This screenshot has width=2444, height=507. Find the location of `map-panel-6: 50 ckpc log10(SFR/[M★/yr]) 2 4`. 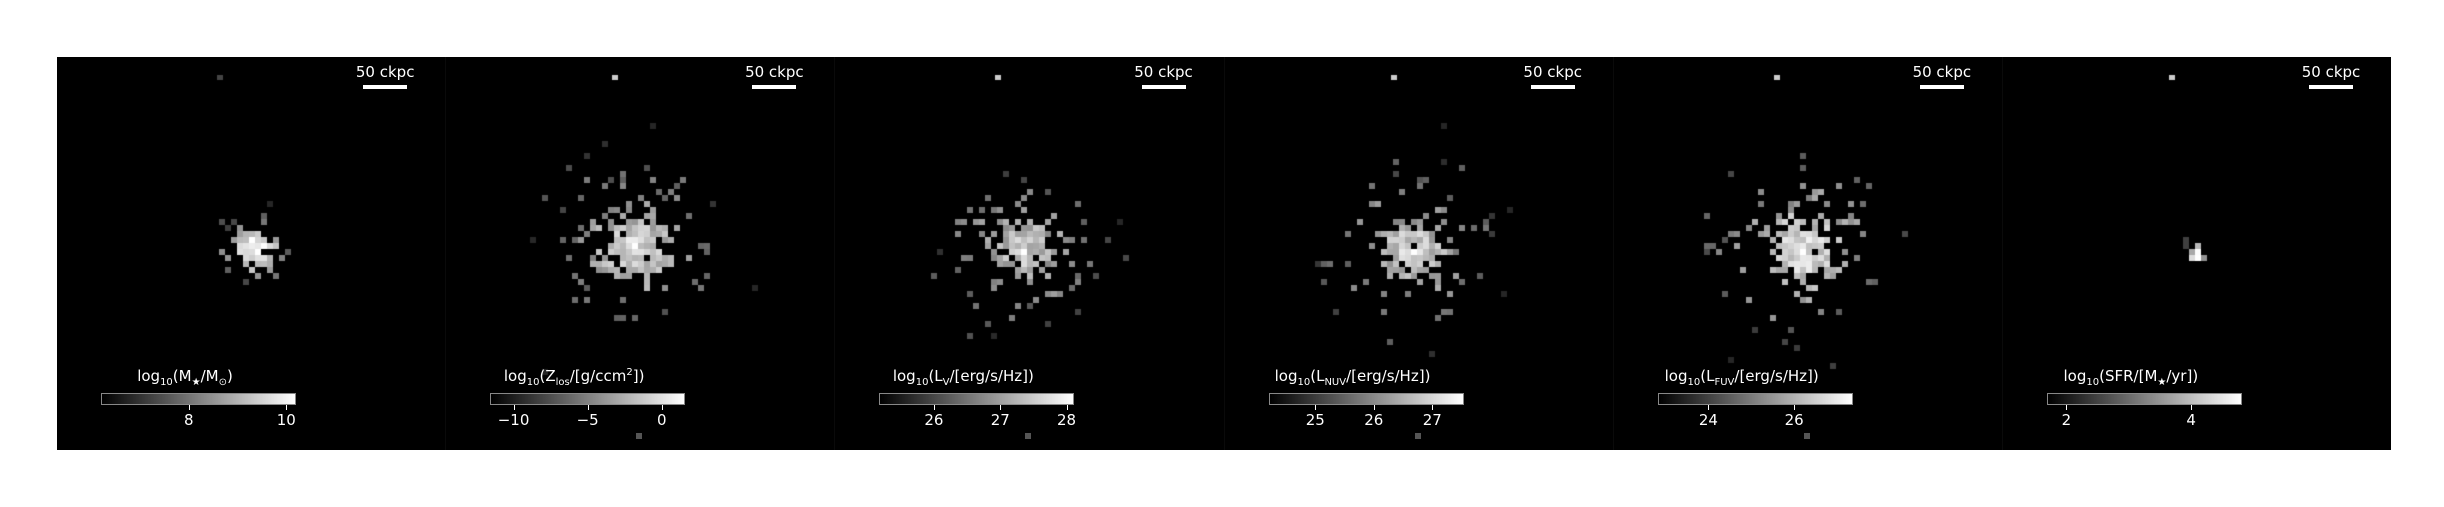

map-panel-6: 50 ckpc log10(SFR/[M★/yr]) 2 4 is located at coordinates (2196, 253).